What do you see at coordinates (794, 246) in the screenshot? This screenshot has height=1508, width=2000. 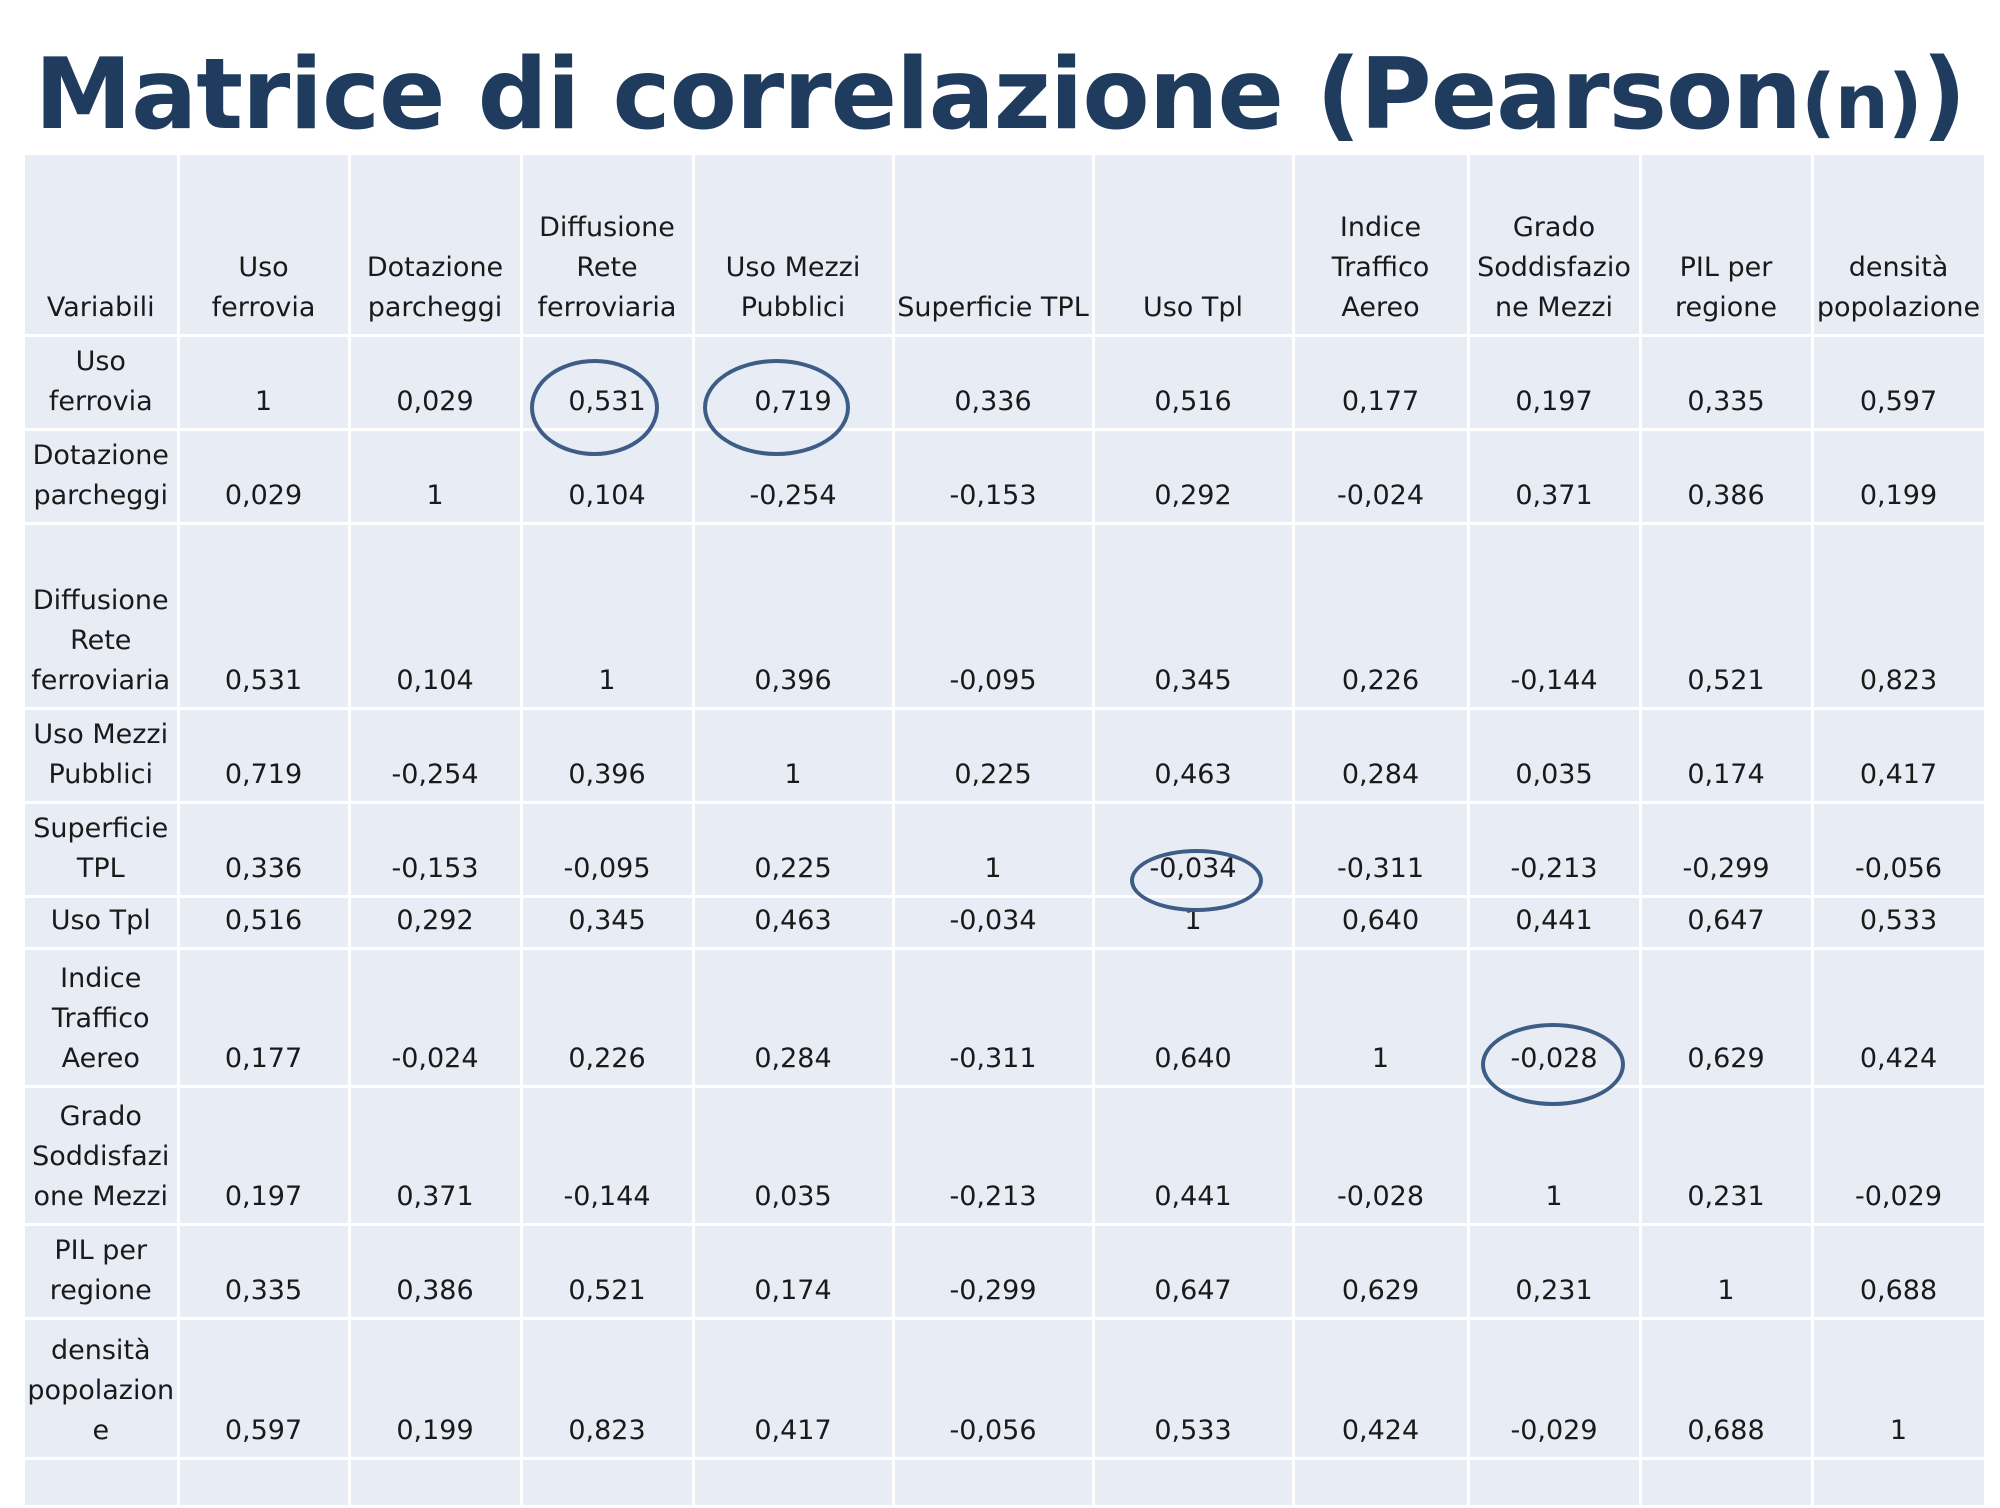 I see `column-header: Uso Mezzi Pubblici` at bounding box center [794, 246].